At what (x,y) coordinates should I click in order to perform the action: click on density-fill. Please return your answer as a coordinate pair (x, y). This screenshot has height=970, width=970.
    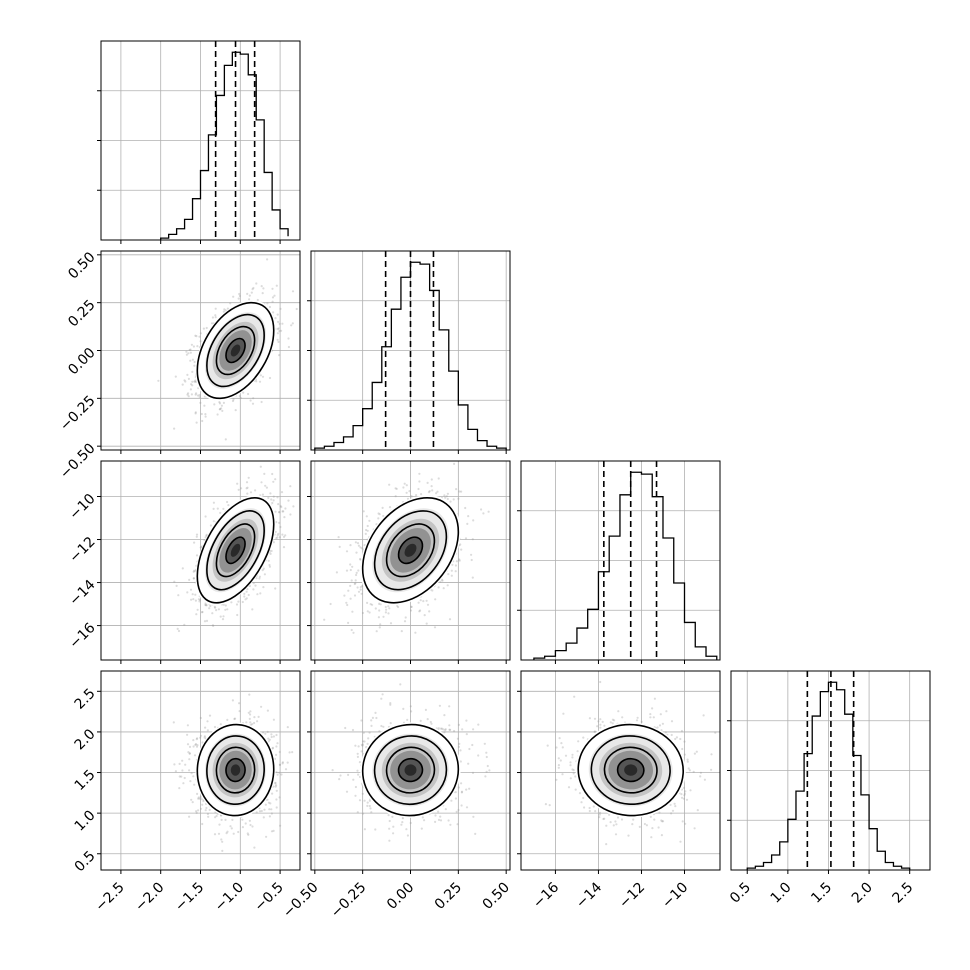
    Looking at the image, I should click on (235, 550).